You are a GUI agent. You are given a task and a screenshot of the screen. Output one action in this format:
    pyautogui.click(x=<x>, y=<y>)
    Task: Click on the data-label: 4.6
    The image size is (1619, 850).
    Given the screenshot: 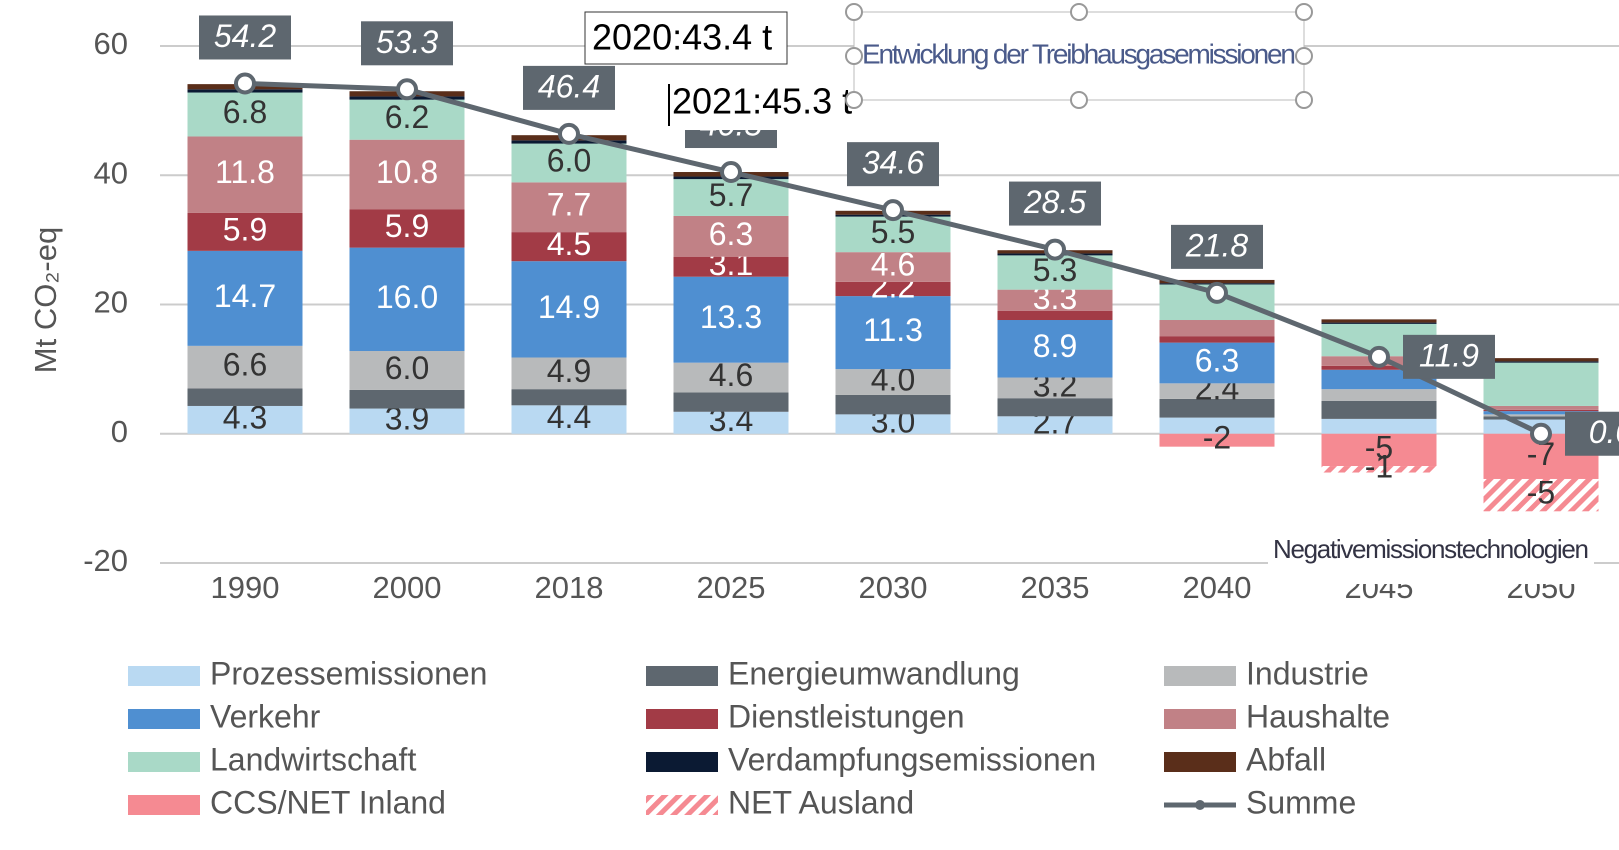 What is the action you would take?
    pyautogui.click(x=731, y=375)
    